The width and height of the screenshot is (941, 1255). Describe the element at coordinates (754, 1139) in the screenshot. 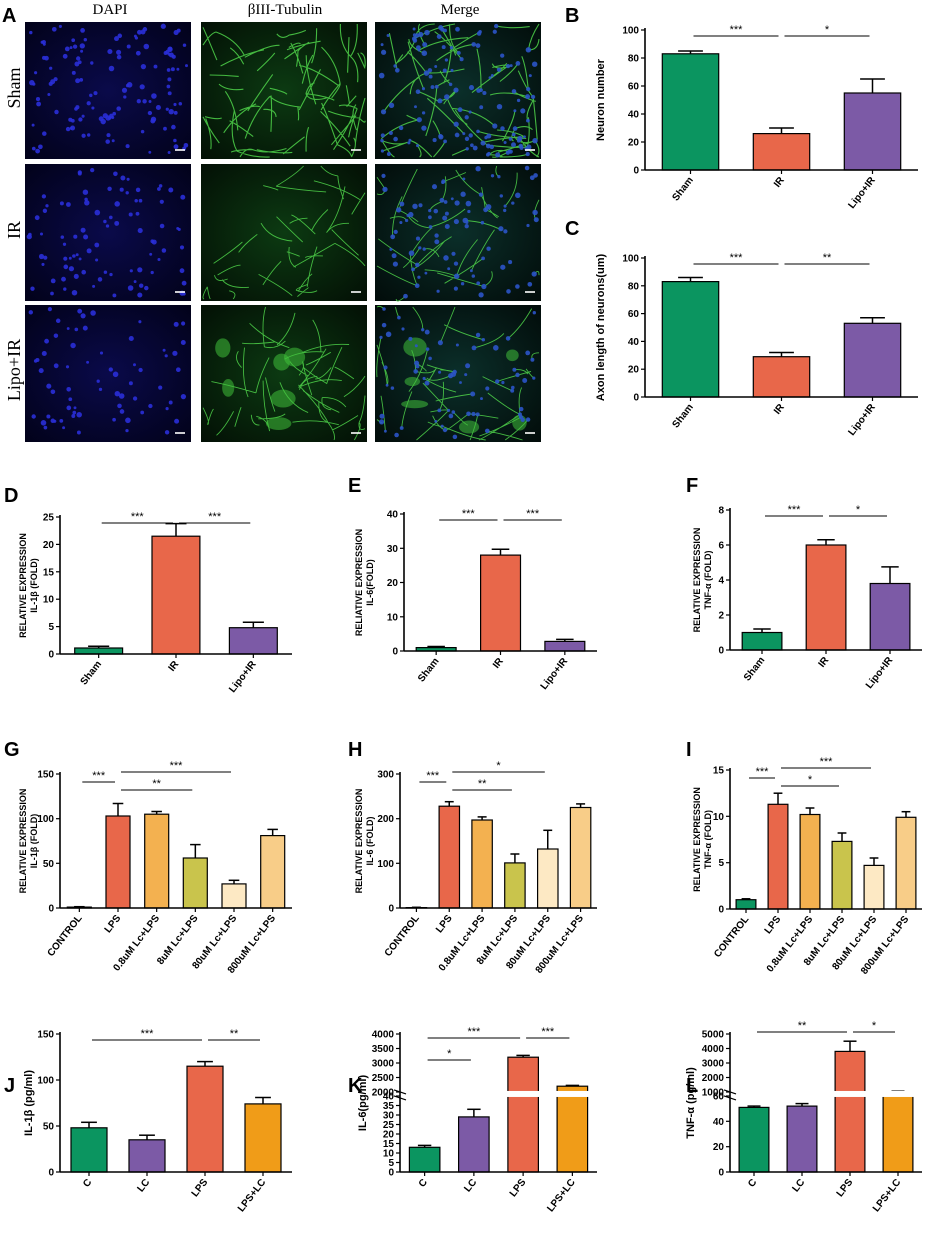

I see `bar-c` at that location.